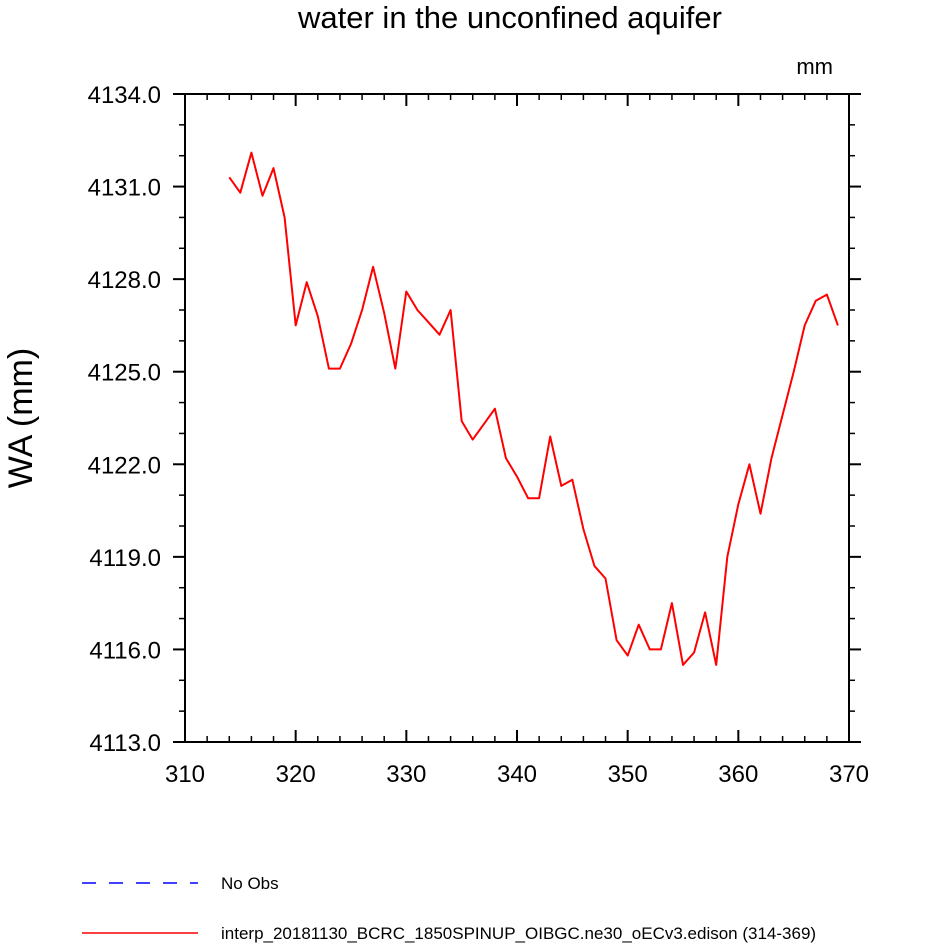 The height and width of the screenshot is (946, 932). I want to click on x-tick-label: 350, so click(628, 774).